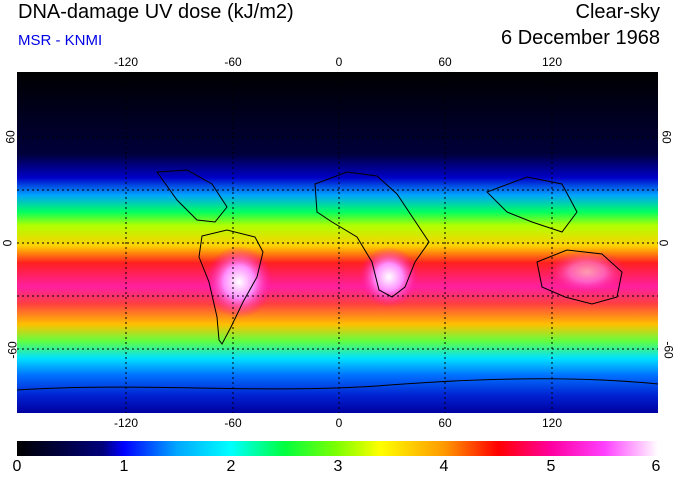 The width and height of the screenshot is (678, 480). What do you see at coordinates (551, 466) in the screenshot?
I see `colorbar-label: 5` at bounding box center [551, 466].